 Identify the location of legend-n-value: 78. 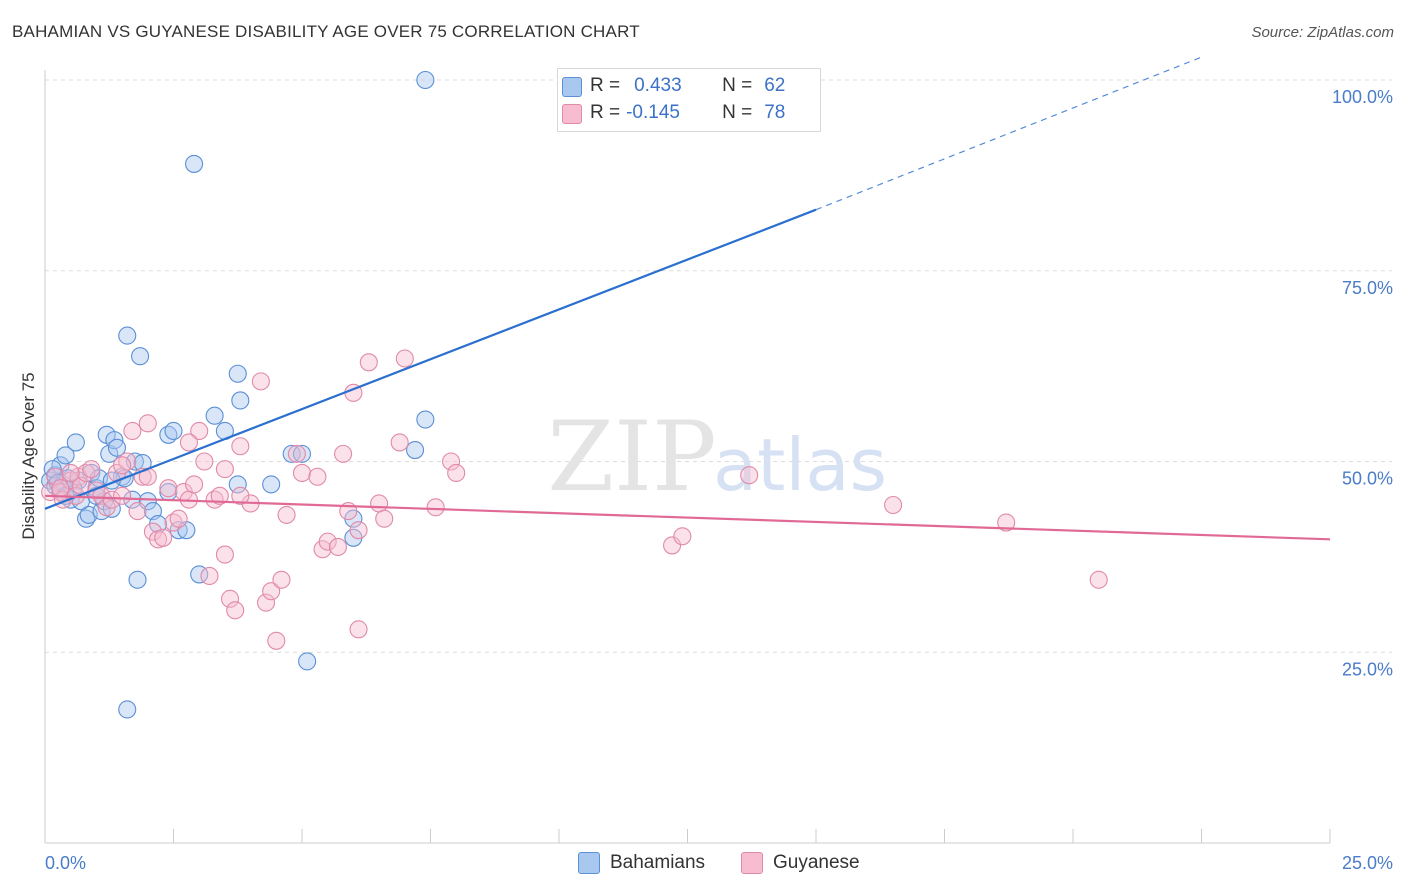
(775, 112).